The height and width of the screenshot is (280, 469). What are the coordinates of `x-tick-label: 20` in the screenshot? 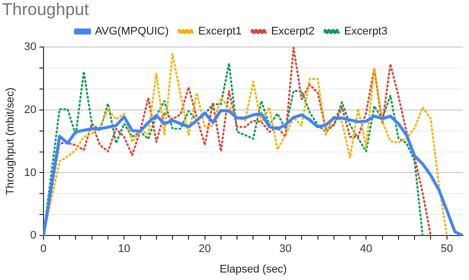 It's located at (204, 249).